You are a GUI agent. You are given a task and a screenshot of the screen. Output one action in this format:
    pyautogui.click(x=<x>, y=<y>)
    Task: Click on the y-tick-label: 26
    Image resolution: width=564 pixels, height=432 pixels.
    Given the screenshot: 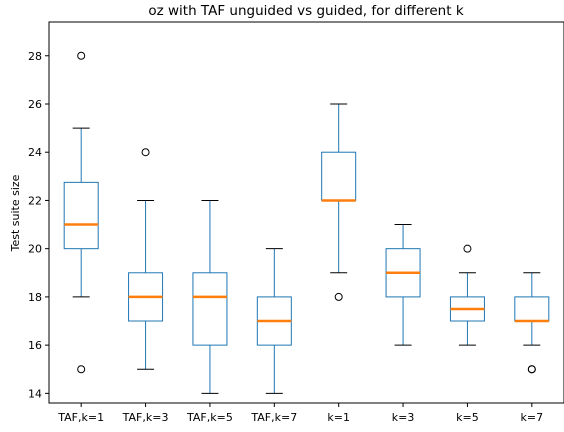 What is the action you would take?
    pyautogui.click(x=35, y=104)
    